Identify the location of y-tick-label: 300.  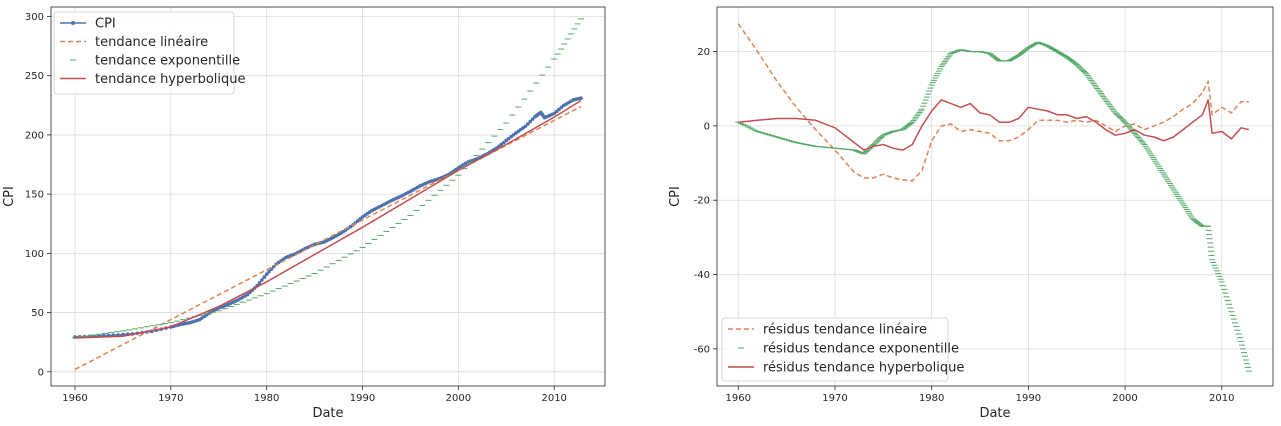
(34, 17).